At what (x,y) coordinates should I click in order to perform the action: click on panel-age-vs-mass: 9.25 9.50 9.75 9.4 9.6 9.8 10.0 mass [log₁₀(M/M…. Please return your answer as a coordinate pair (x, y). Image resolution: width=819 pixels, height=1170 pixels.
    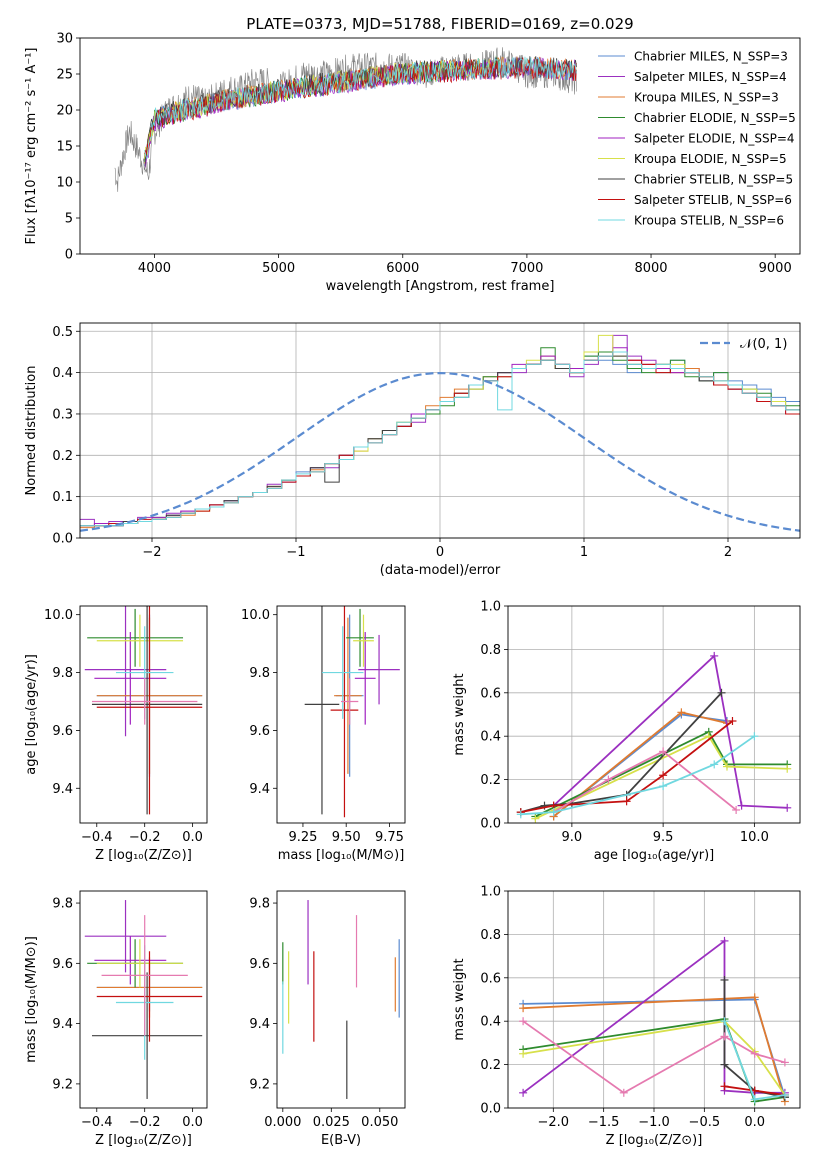
    Looking at the image, I should click on (323, 734).